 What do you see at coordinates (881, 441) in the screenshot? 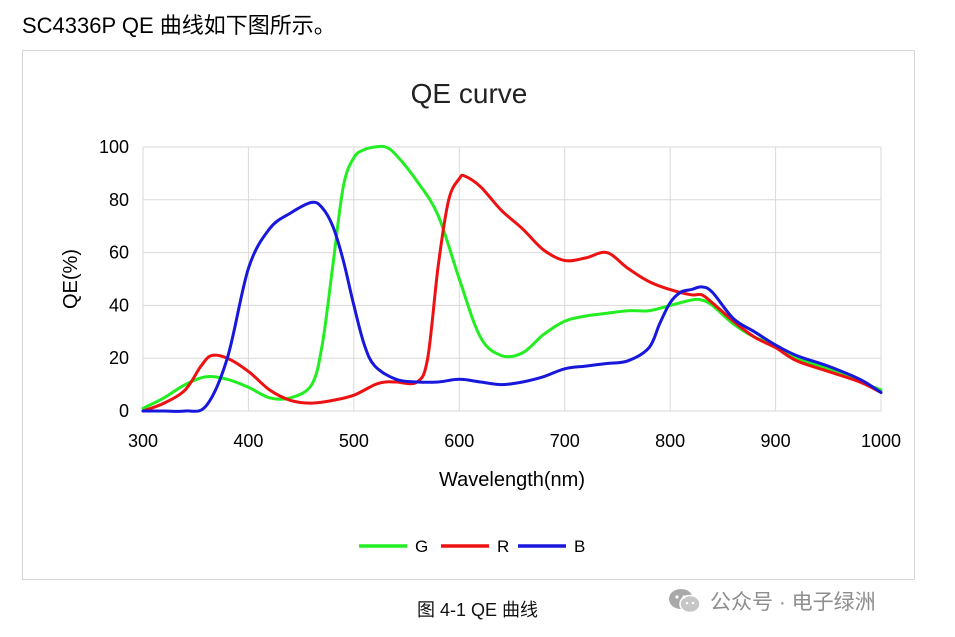
I see `x-tick-label: 1000` at bounding box center [881, 441].